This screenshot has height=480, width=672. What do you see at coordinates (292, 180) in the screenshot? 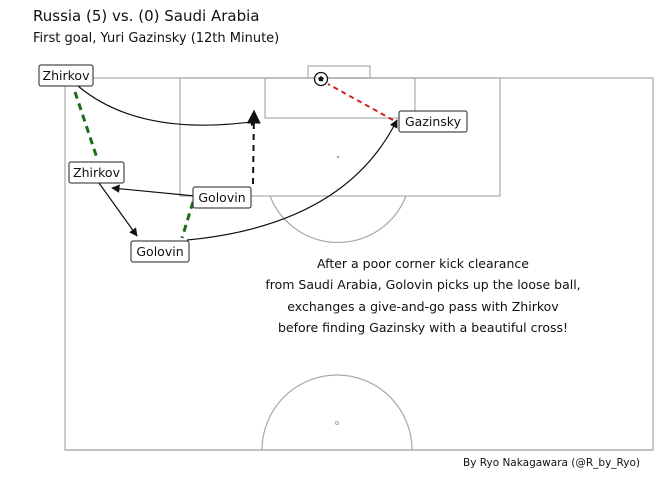
I see `cross-golovin-to-gazinsky` at bounding box center [292, 180].